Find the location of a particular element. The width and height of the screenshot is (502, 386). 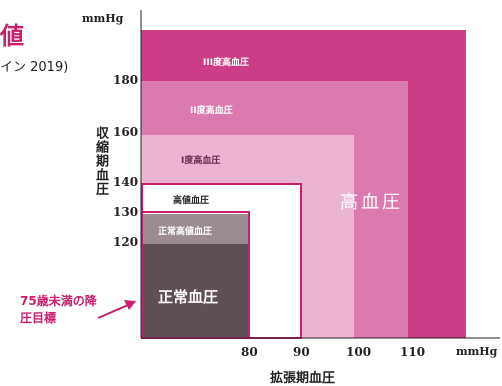

y-tick-label: 180 is located at coordinates (126, 80).